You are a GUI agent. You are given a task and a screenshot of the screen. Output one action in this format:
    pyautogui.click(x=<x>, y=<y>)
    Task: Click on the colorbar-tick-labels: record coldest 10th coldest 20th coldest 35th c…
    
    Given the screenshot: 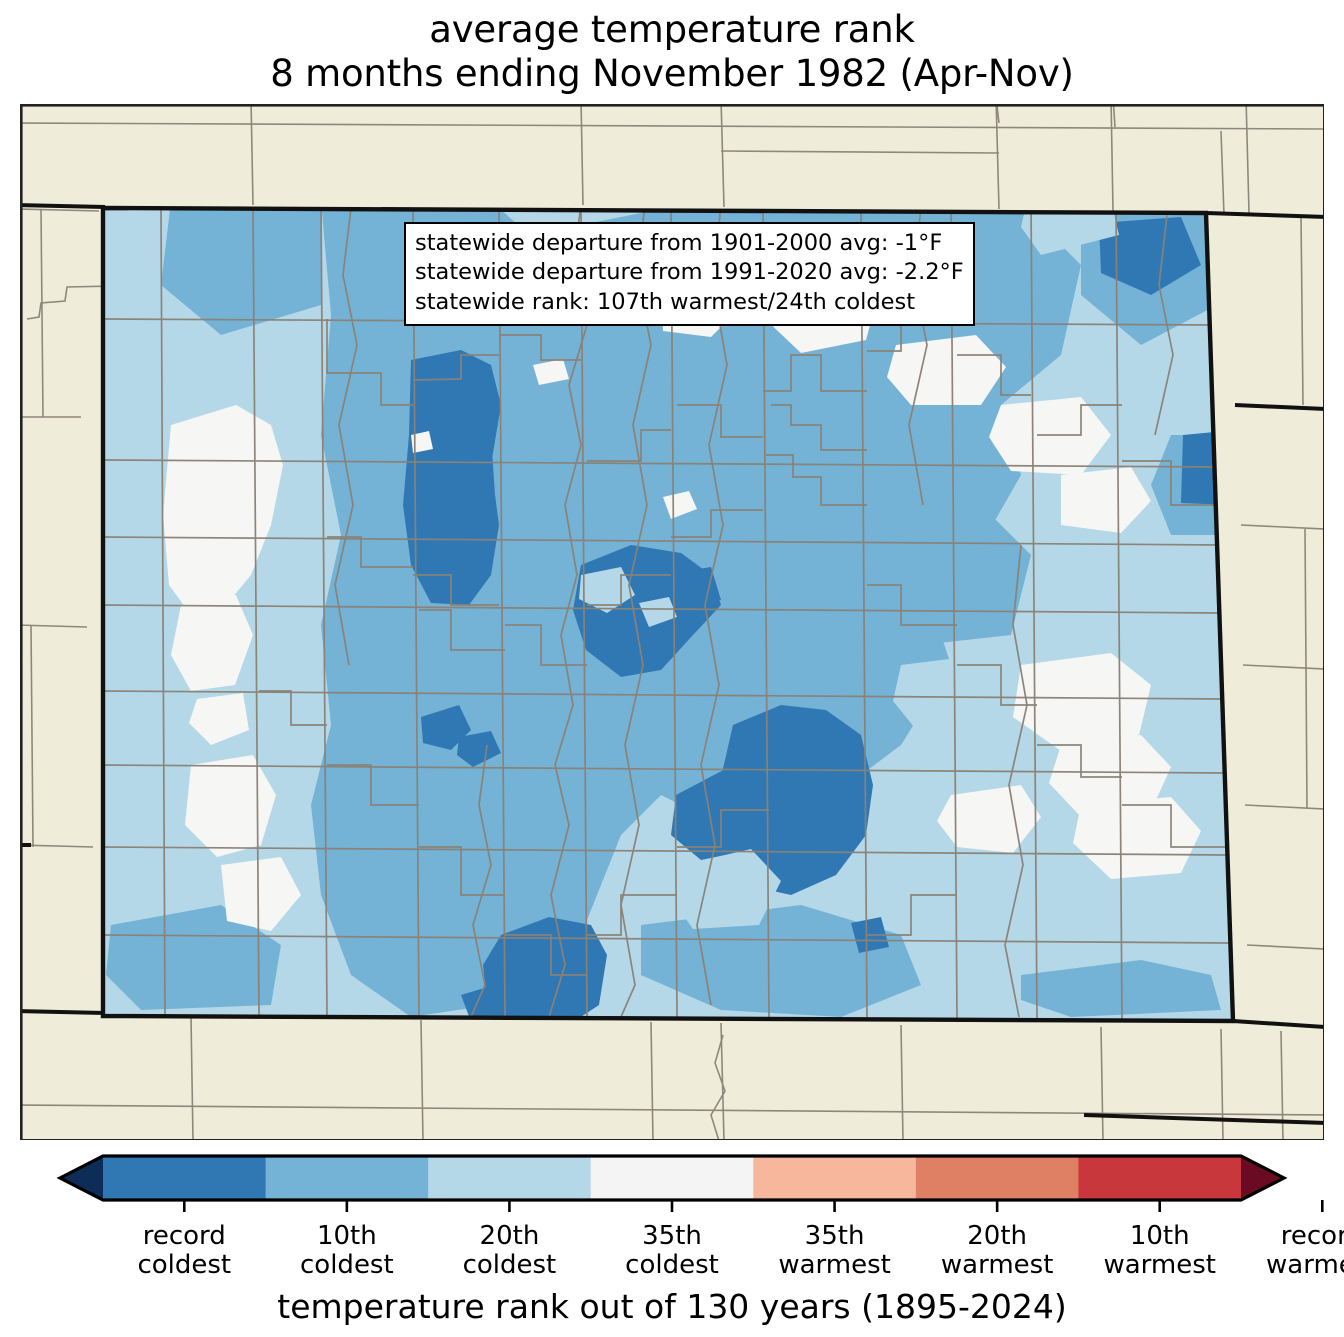 What is the action you would take?
    pyautogui.click(x=672, y=1252)
    